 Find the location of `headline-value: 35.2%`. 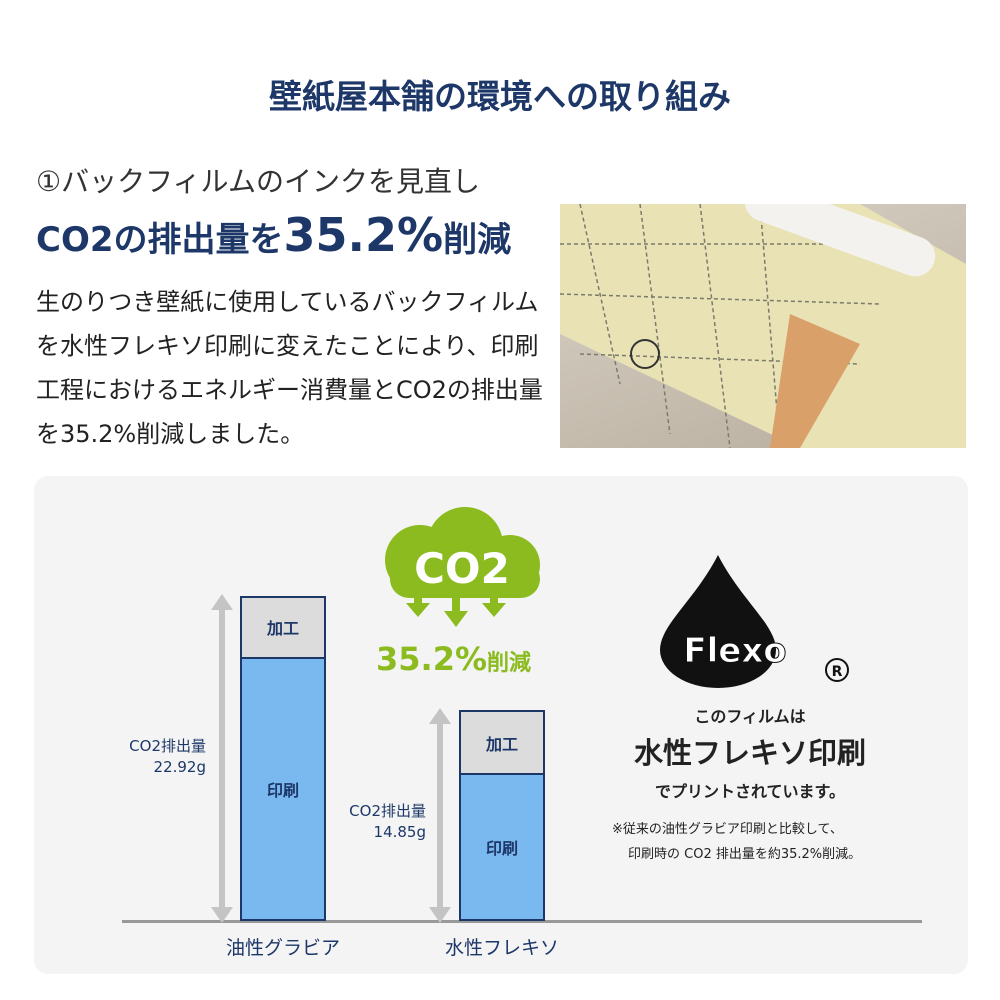

headline-value: 35.2% is located at coordinates (363, 235).